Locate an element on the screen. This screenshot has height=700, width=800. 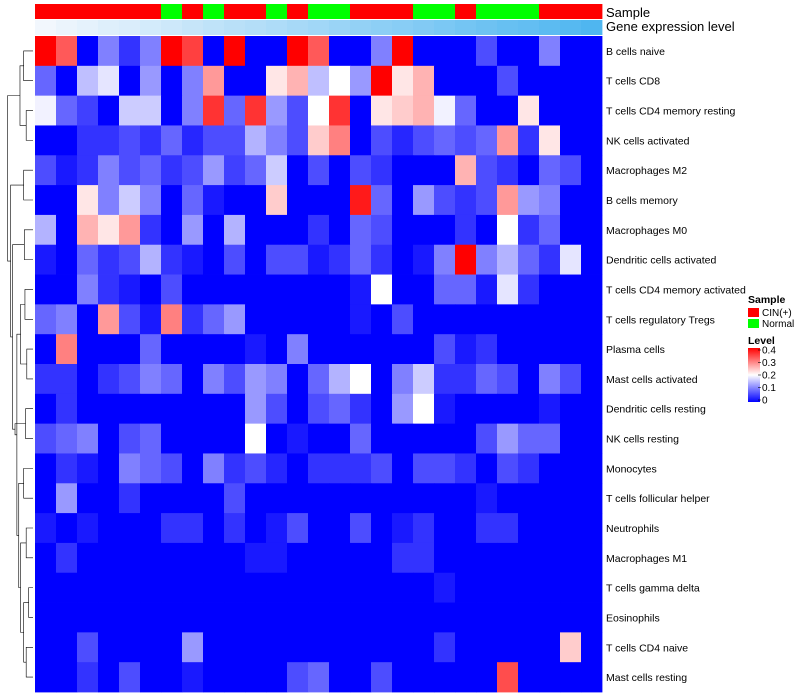
row-dendrogram is located at coordinates (20, 364).